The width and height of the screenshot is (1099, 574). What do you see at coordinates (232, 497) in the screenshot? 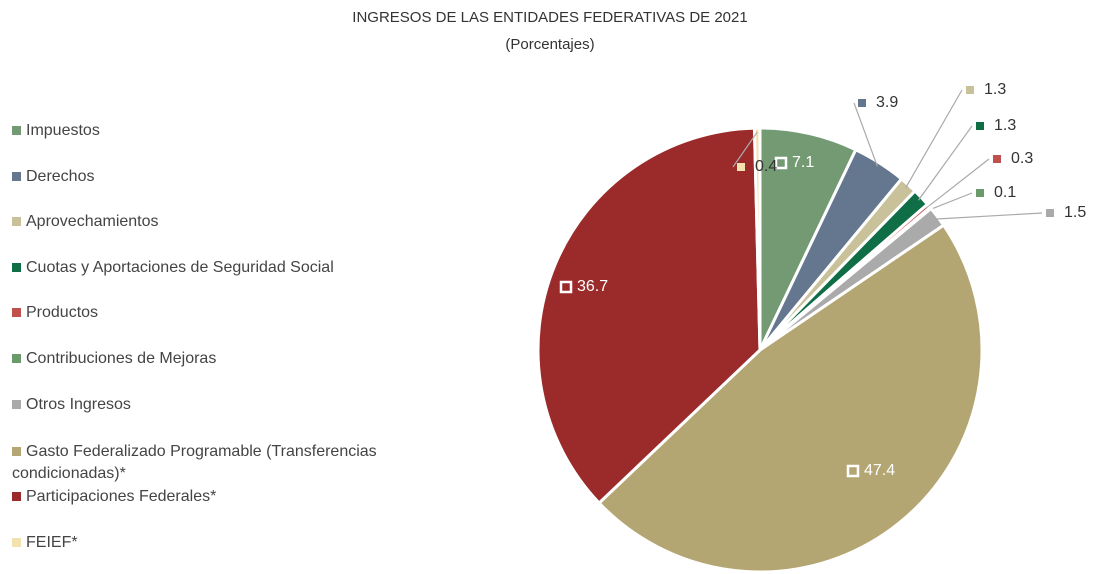
I see `legend-item: Participaciones Federales*` at bounding box center [232, 497].